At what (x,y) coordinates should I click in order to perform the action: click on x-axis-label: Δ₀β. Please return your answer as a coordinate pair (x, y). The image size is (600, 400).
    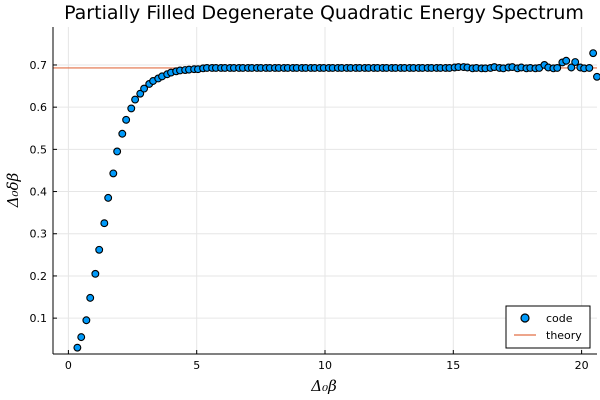
    Looking at the image, I should click on (323, 386).